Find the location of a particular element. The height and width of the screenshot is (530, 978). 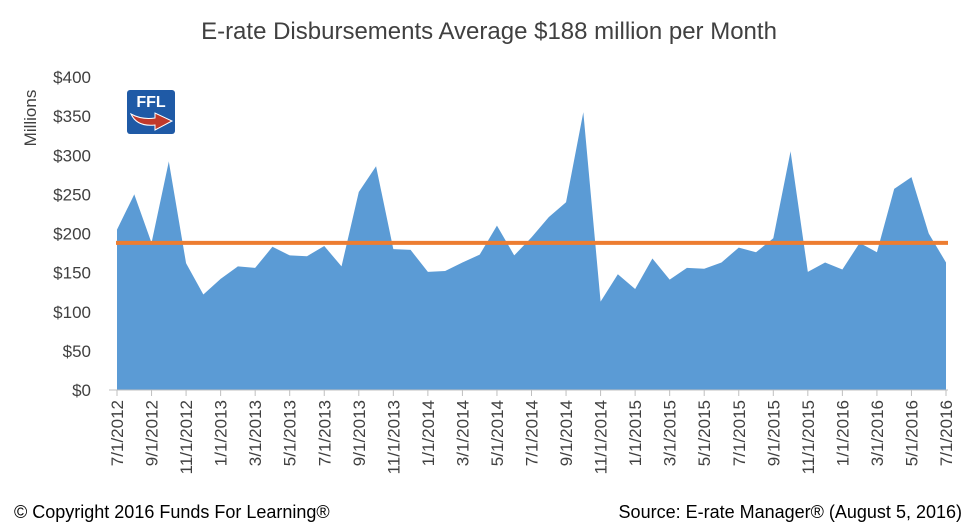

x-tick-label: 7/1/2014 is located at coordinates (532, 433).